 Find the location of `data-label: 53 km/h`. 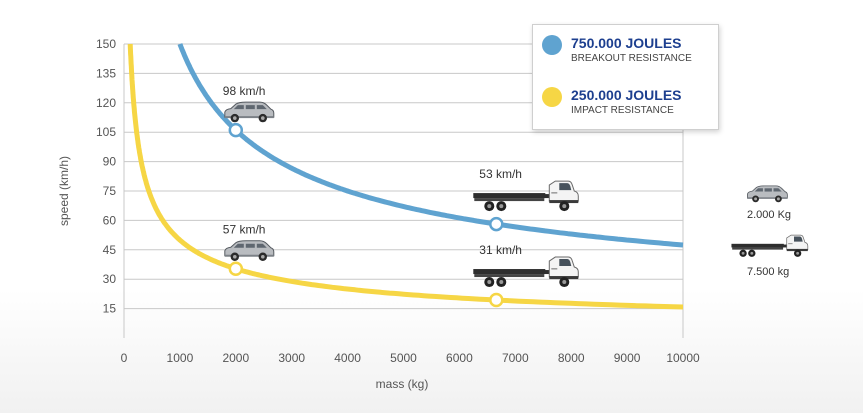

data-label: 53 km/h is located at coordinates (500, 174).